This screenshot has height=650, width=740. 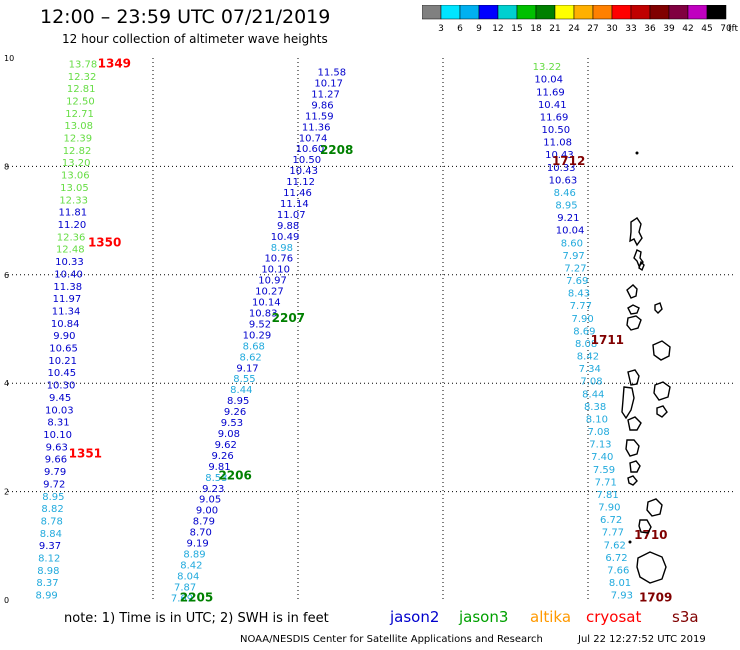 What do you see at coordinates (642, 639) in the screenshot?
I see `footer-timestamp: Jul 22 12:27:52 UTC 2019` at bounding box center [642, 639].